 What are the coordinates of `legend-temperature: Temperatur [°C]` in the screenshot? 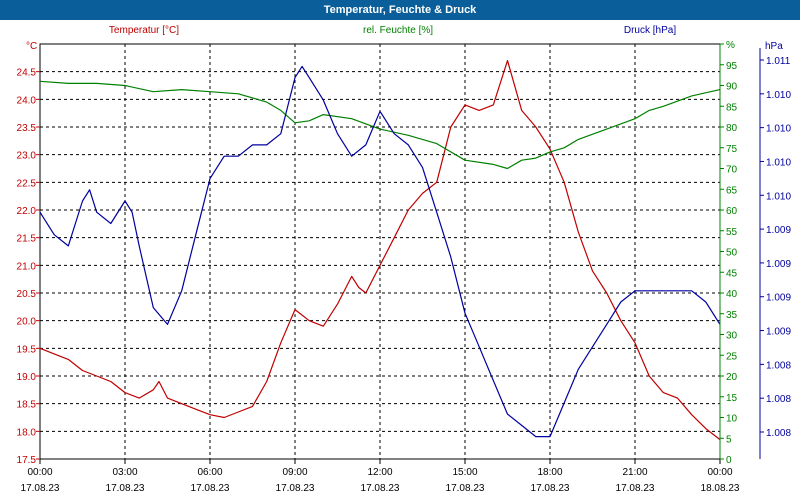 It's located at (144, 30).